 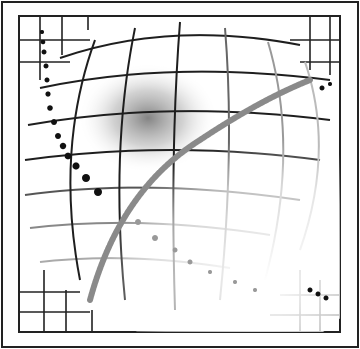 I want to click on grey-dots, so click(x=196, y=255).